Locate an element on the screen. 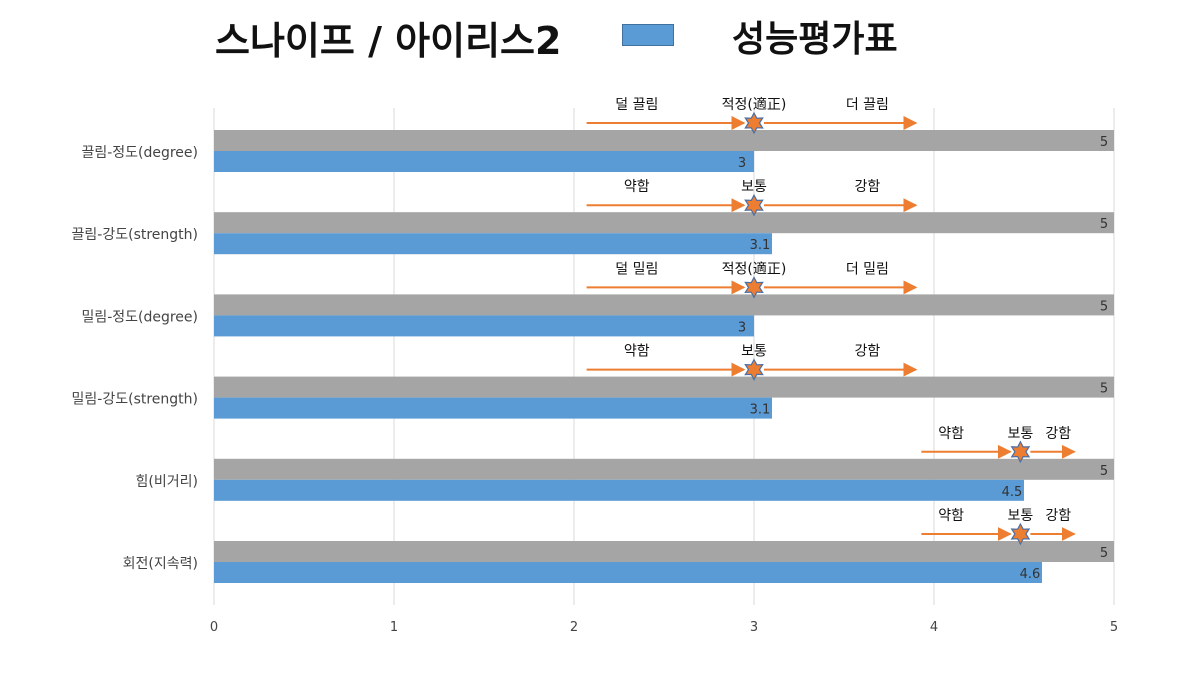  x-tick-label: 0 is located at coordinates (214, 627).